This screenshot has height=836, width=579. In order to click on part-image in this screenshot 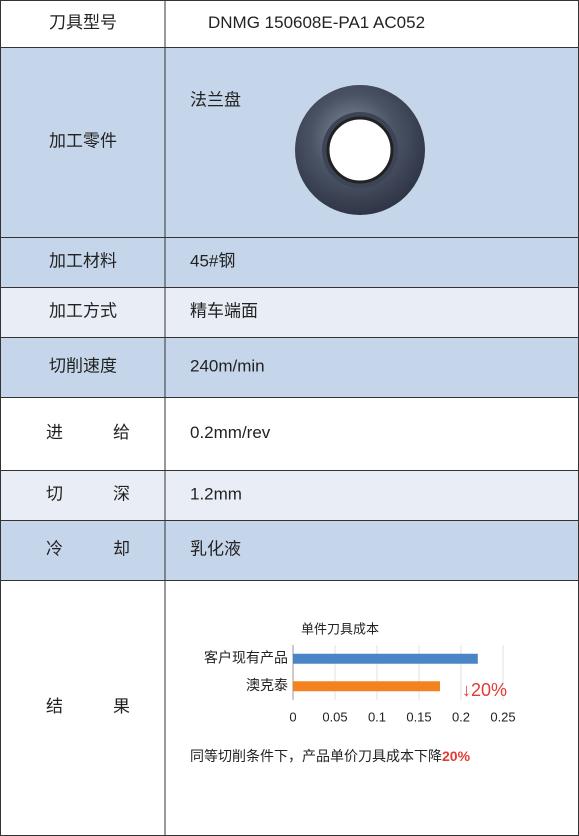, I will do `click(360, 150)`.